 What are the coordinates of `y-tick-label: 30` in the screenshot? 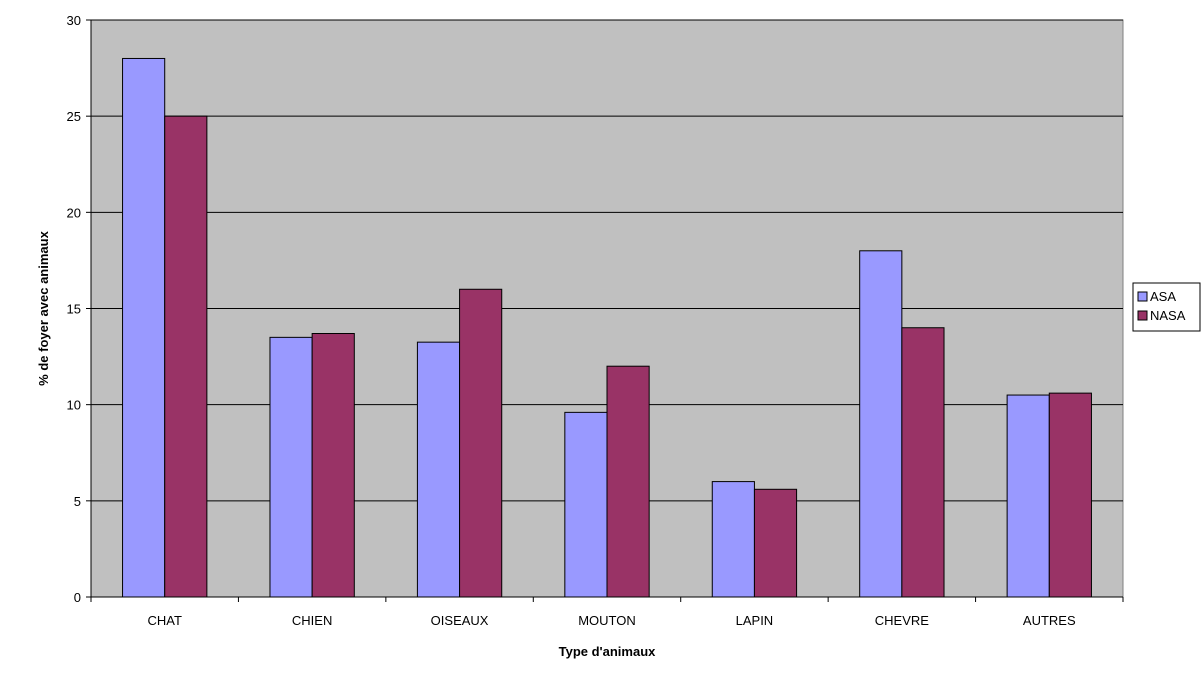 It's located at (74, 20).